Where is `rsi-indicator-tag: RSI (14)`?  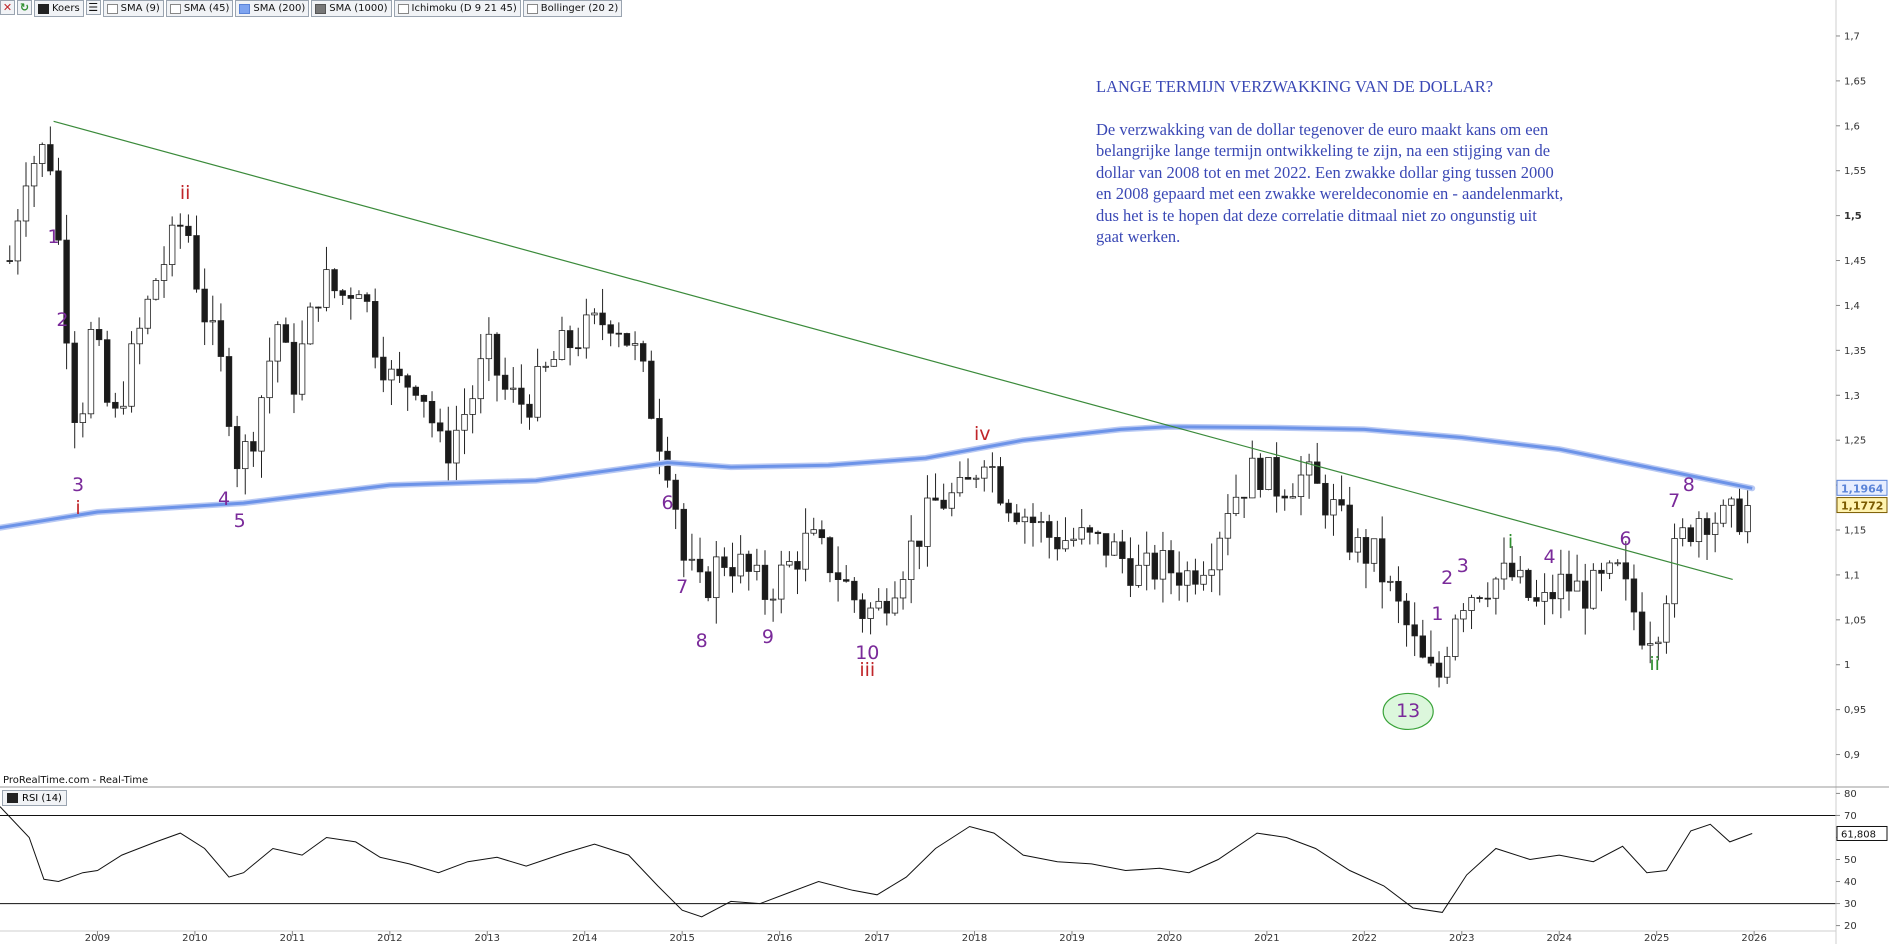 rsi-indicator-tag: RSI (14) is located at coordinates (34, 798).